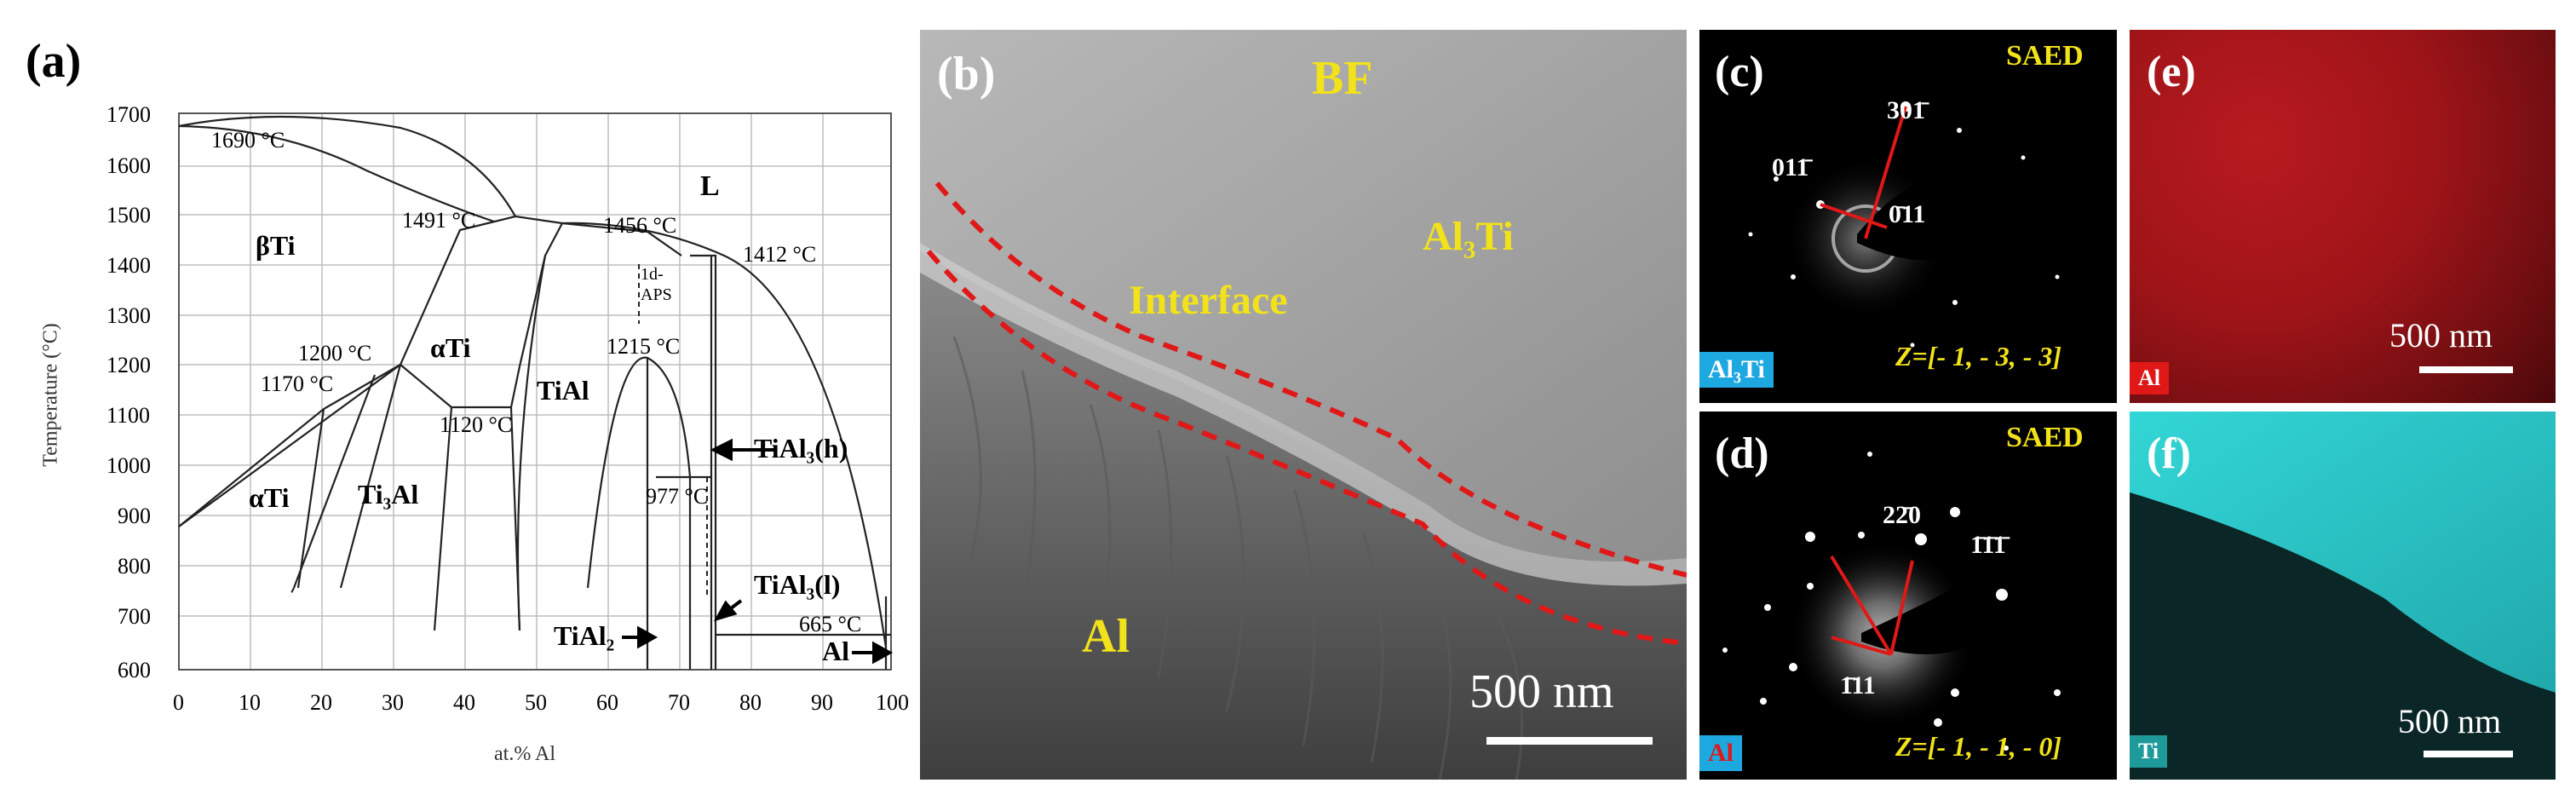 The height and width of the screenshot is (806, 2576). Describe the element at coordinates (1742, 454) in the screenshot. I see `panel-d-label: (d)` at that location.